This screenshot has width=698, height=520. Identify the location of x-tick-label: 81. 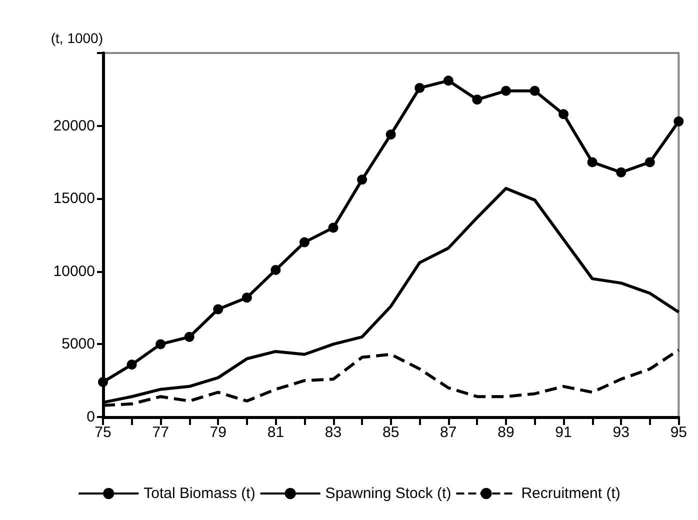
(275, 432).